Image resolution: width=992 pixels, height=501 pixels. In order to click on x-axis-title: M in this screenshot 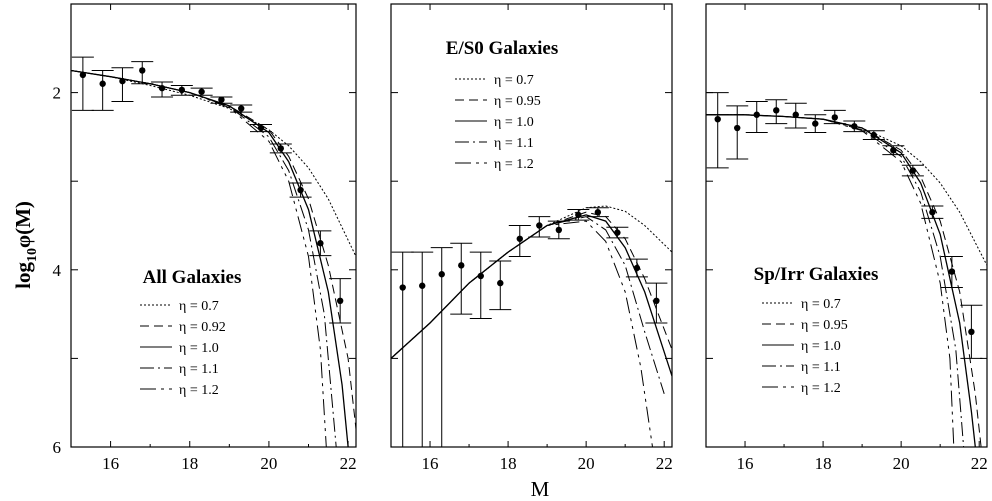, I will do `click(540, 489)`.